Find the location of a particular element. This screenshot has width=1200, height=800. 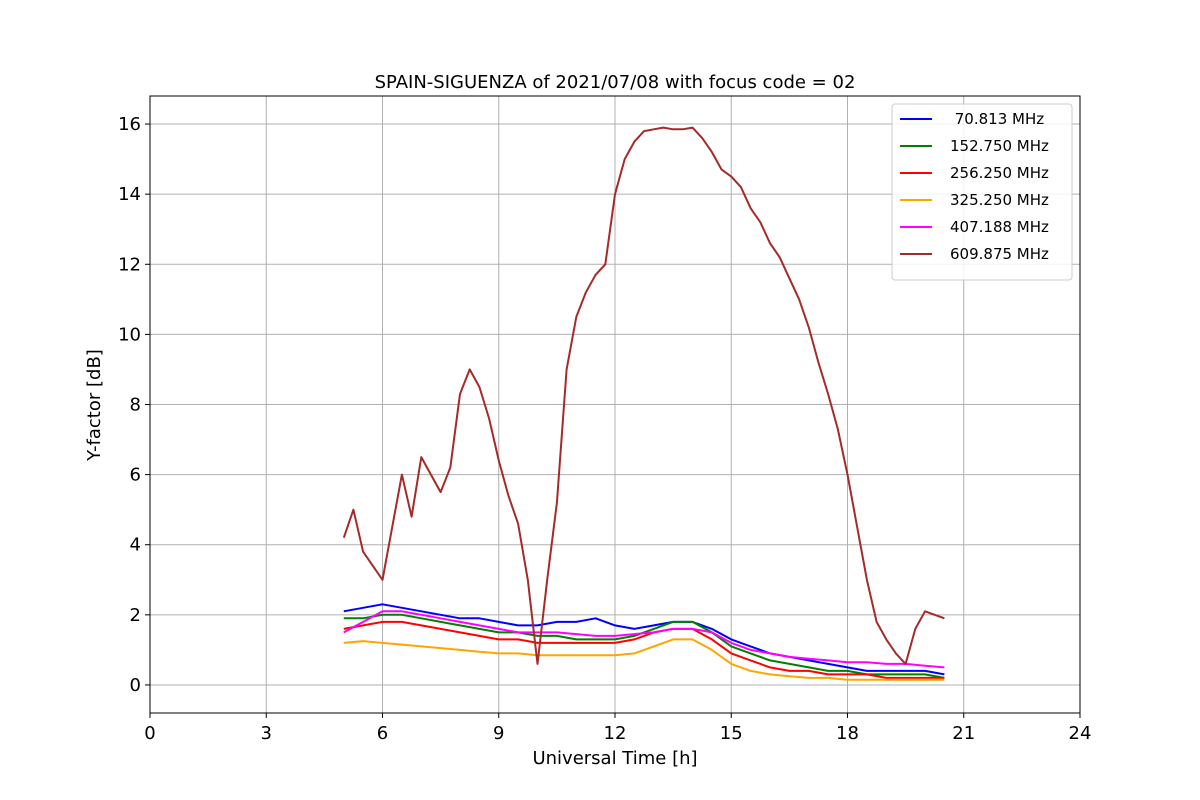

legend-label-3: 256.250 MHz is located at coordinates (999, 173).